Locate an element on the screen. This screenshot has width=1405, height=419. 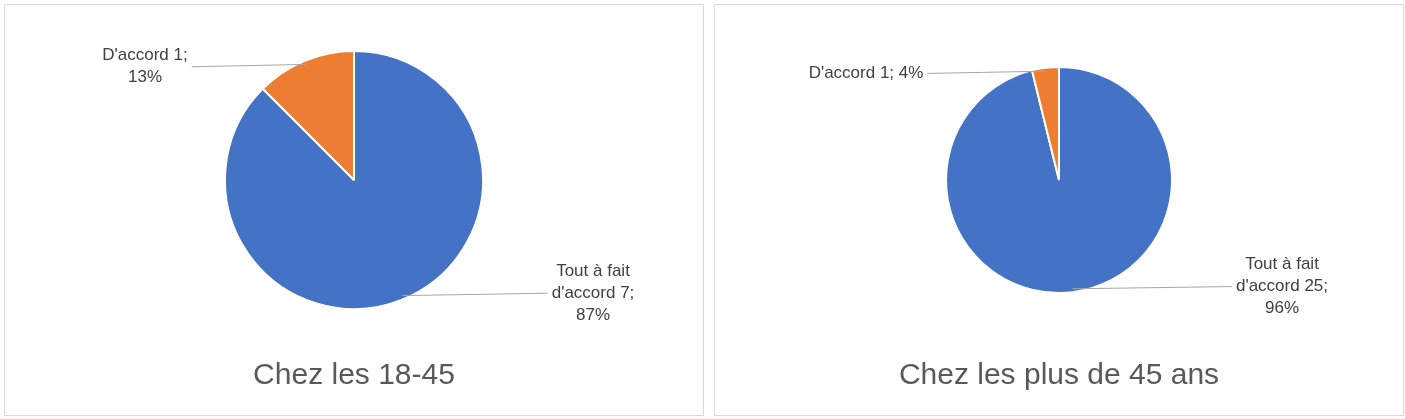
slice-label: D'accord 1; 4% is located at coordinates (866, 73).